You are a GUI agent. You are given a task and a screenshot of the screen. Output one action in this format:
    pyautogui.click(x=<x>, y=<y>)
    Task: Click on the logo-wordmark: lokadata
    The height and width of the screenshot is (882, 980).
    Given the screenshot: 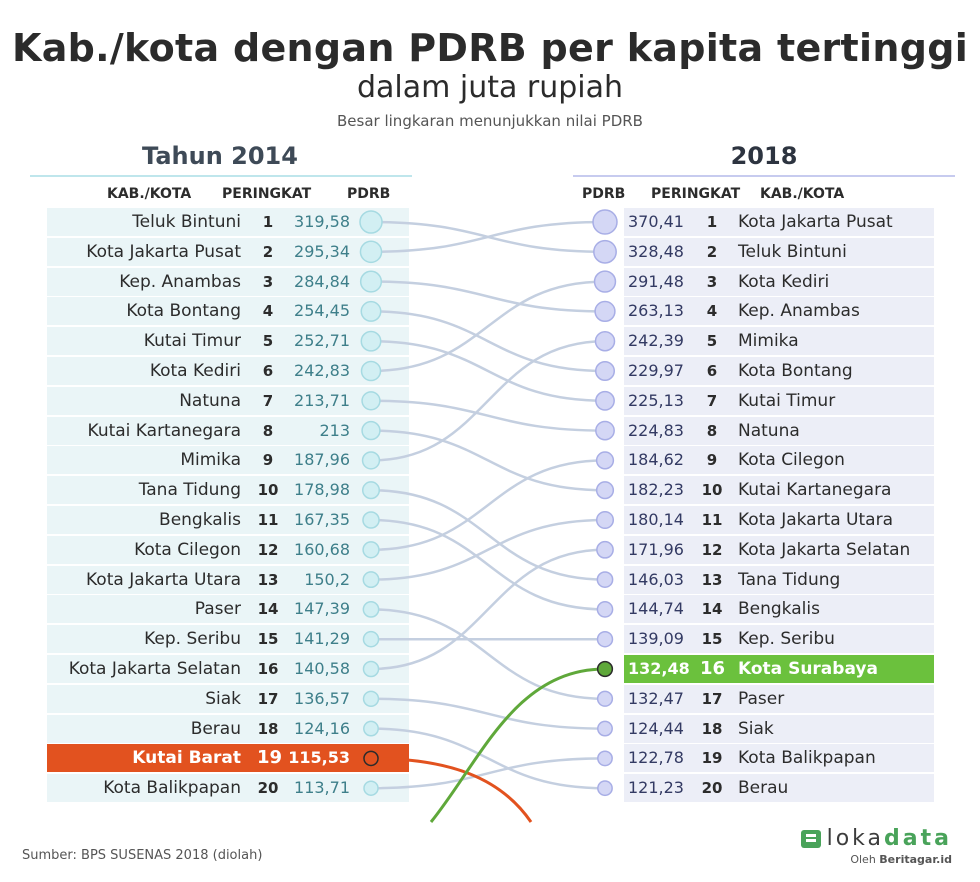 What is the action you would take?
    pyautogui.click(x=889, y=838)
    